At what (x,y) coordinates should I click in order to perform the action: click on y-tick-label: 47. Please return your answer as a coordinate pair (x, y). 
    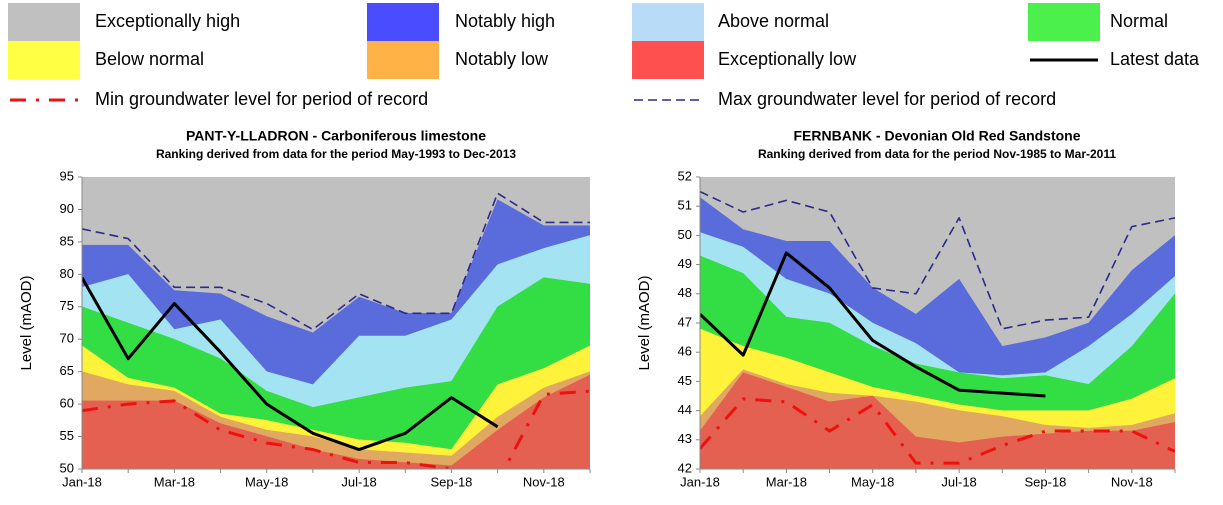
    Looking at the image, I should click on (685, 321).